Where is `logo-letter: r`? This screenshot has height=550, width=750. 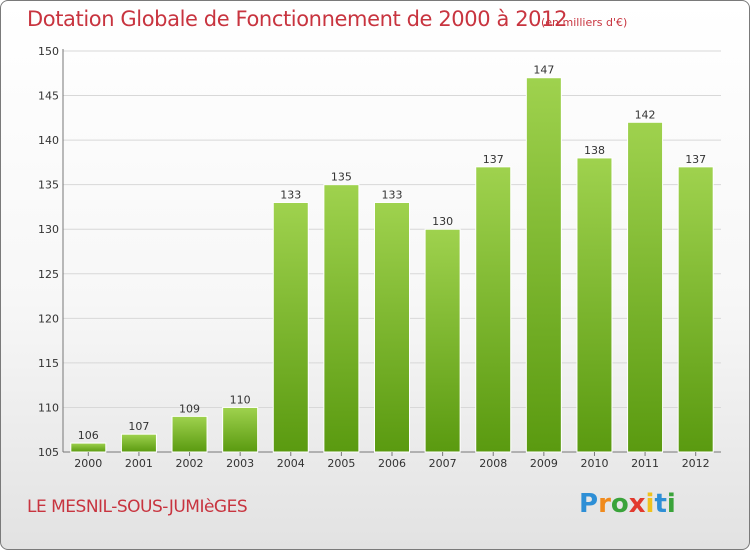
logo-letter: r is located at coordinates (604, 504).